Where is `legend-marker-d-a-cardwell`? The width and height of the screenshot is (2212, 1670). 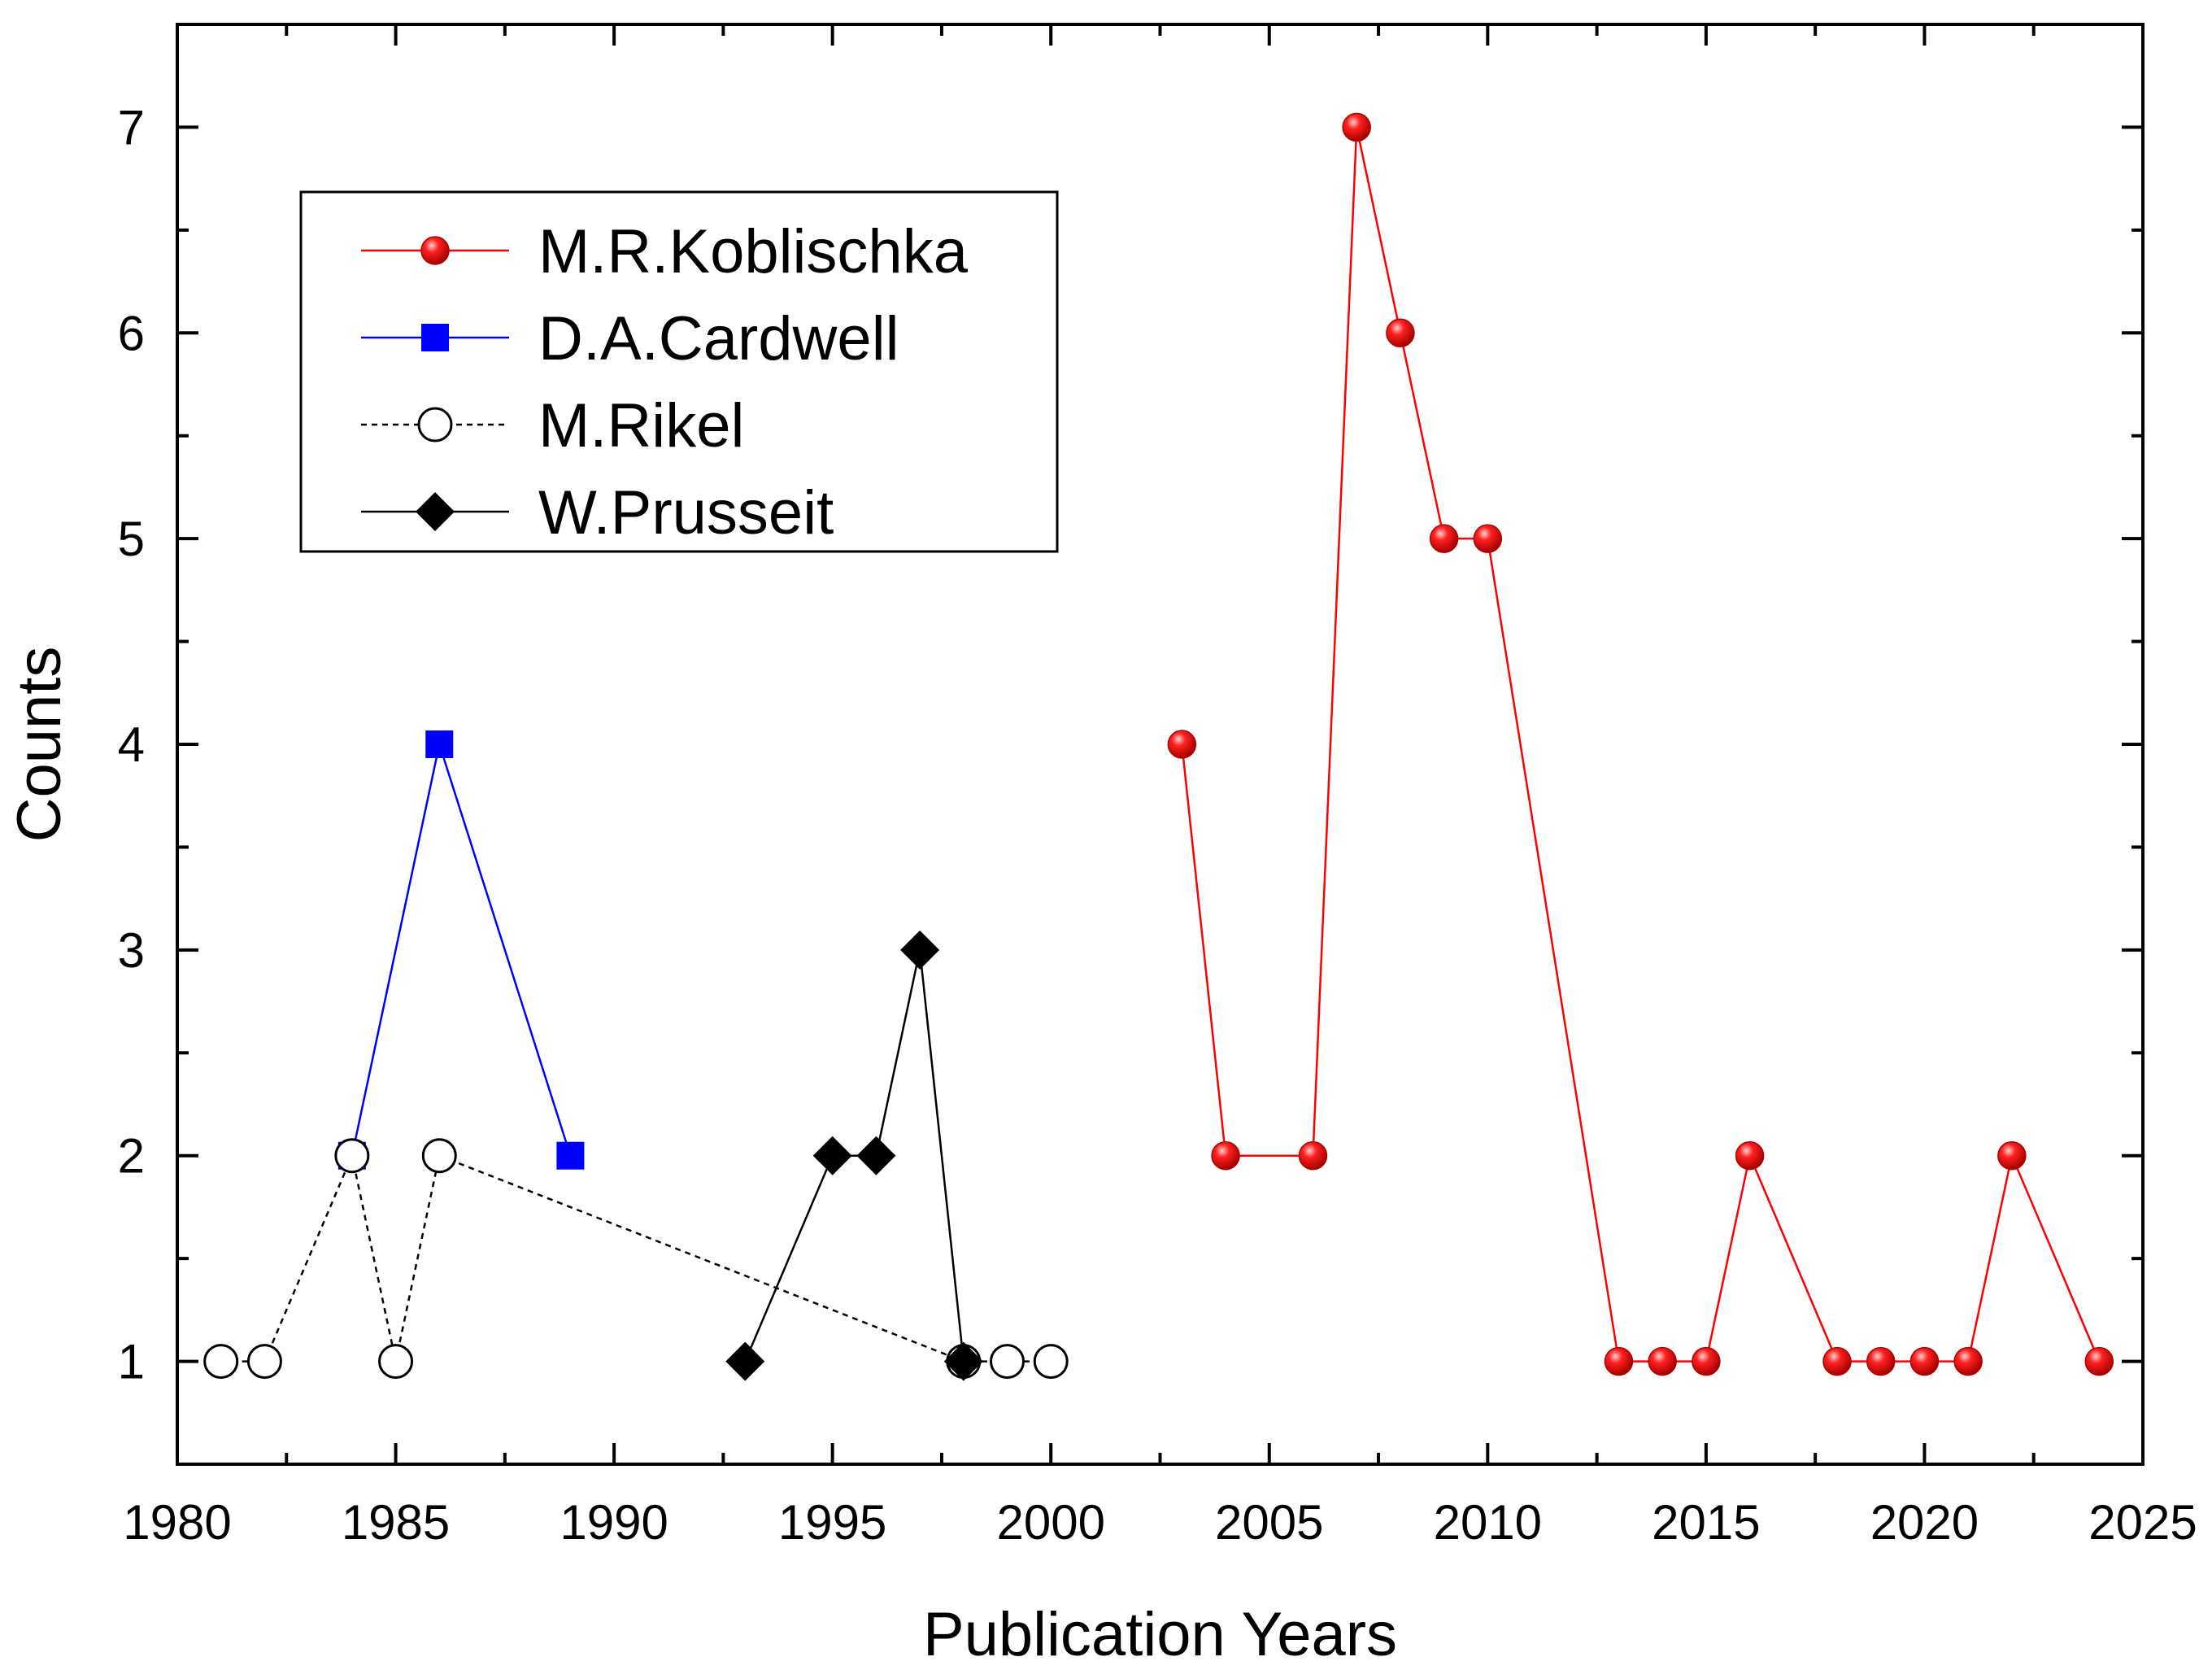
legend-marker-d-a-cardwell is located at coordinates (435, 337).